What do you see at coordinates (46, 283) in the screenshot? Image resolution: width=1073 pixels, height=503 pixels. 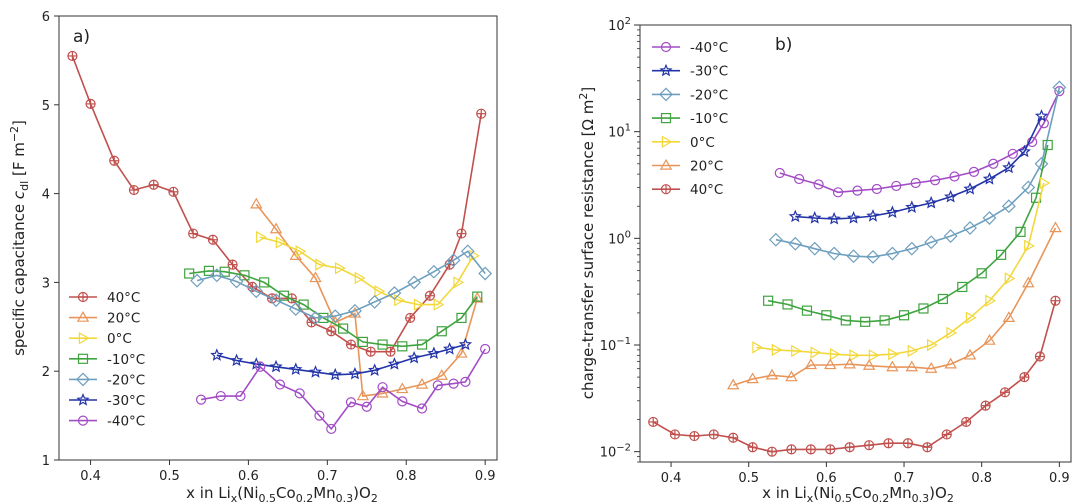 I see `y-tick-label: 3` at bounding box center [46, 283].